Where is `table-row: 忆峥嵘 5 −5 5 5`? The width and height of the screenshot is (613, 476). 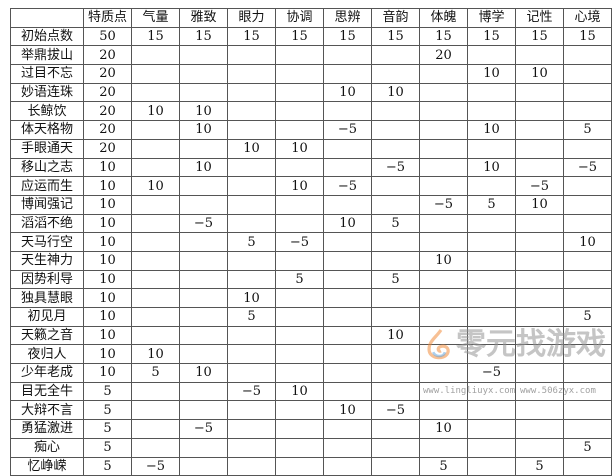 table-row: 忆峥嵘 5 −5 5 5 is located at coordinates (311, 466).